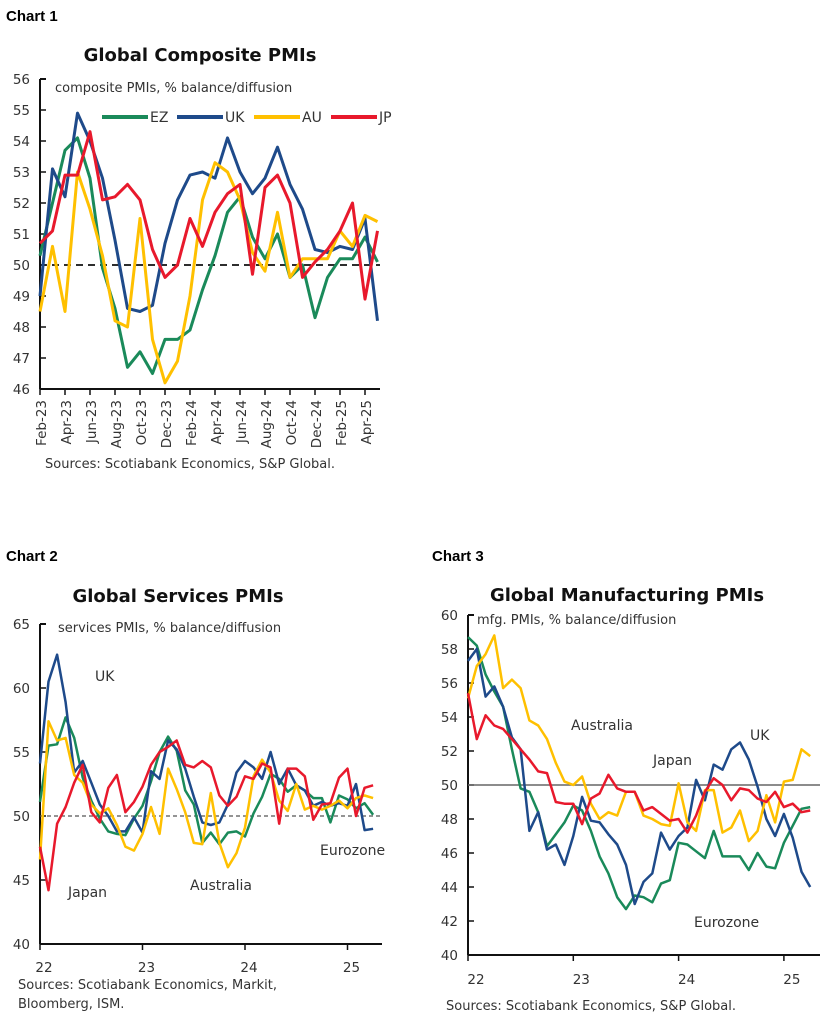 The image size is (828, 1023). I want to click on y-tick-label: 49, so click(21, 297).